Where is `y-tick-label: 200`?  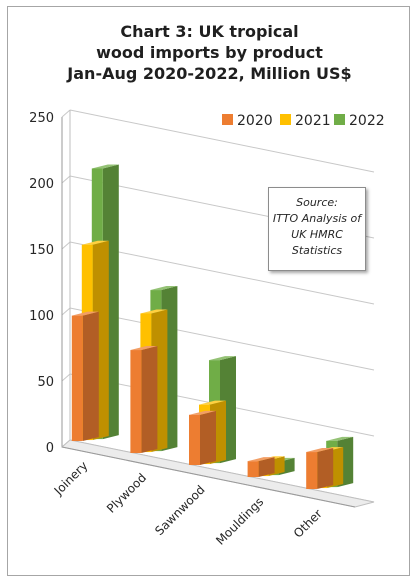
y-tick-label: 200 is located at coordinates (41, 184).